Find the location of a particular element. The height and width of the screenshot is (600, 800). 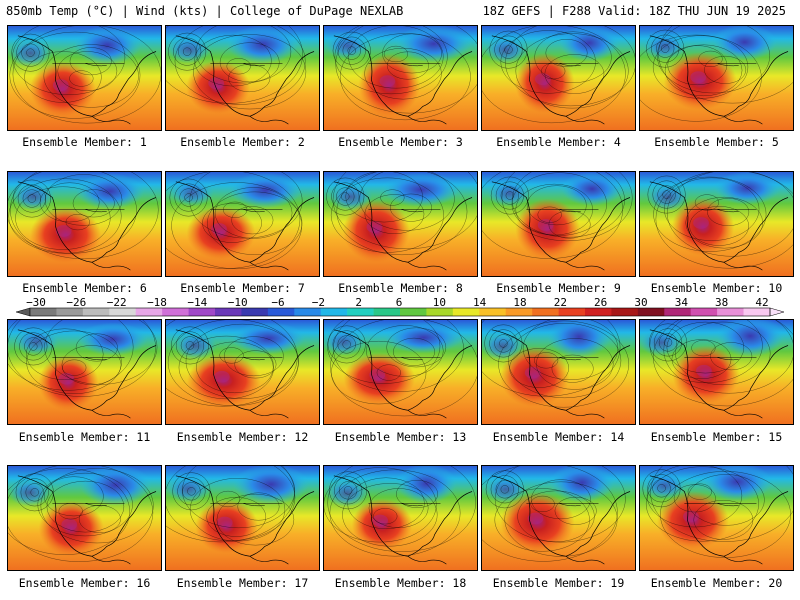

colorbar-tick-label: 30 is located at coordinates (640, 302).